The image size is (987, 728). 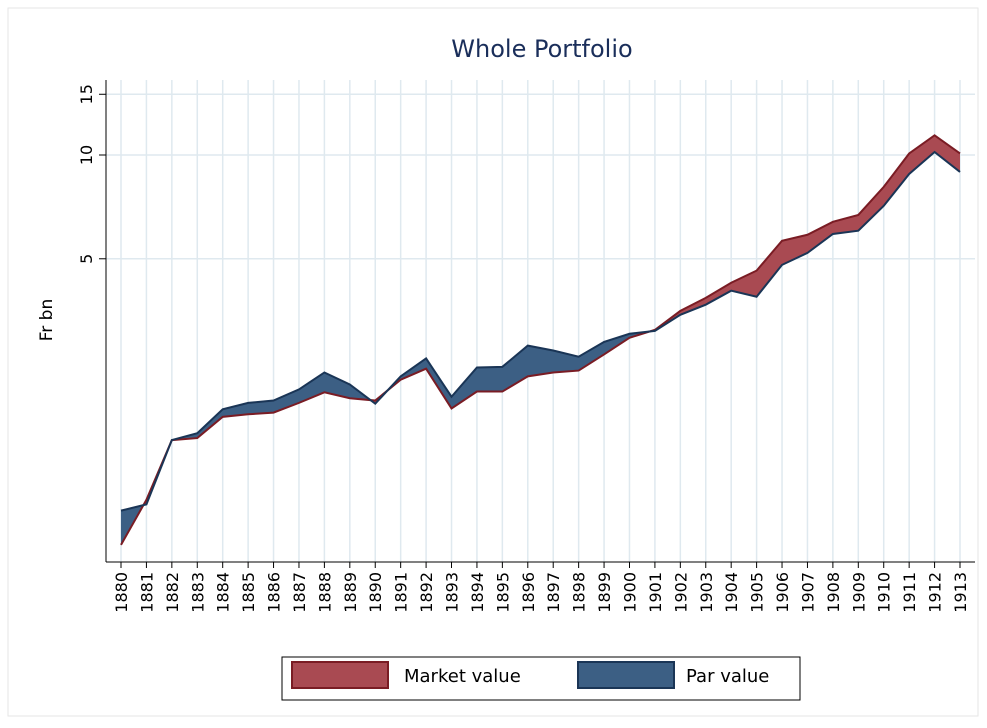 What do you see at coordinates (86, 259) in the screenshot?
I see `y-tick-label: 5` at bounding box center [86, 259].